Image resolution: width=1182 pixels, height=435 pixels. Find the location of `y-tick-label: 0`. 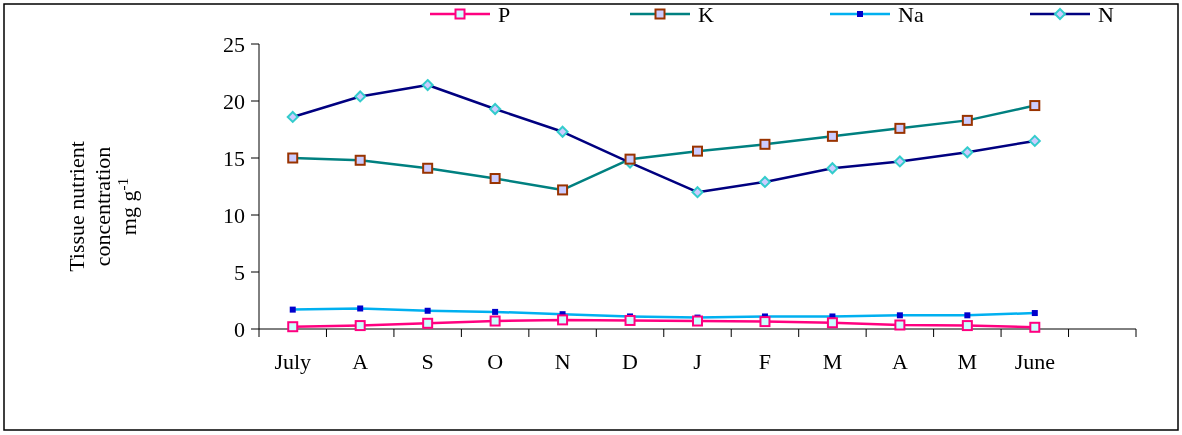

y-tick-label: 0 is located at coordinates (239, 329).